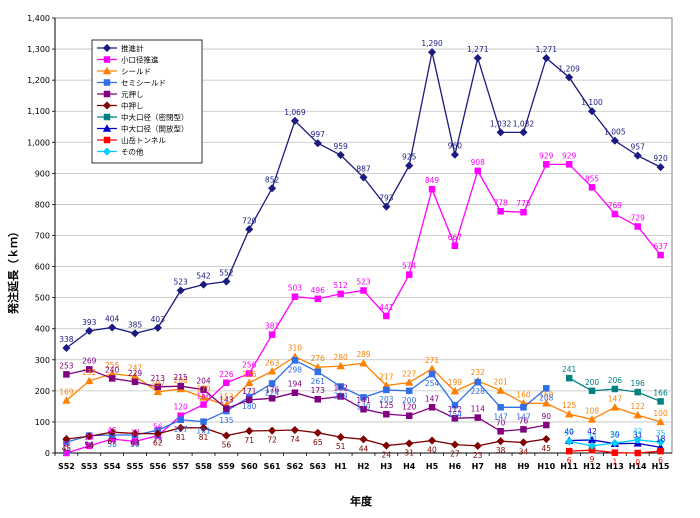  I want to click on y-tick-label: 800, so click(42, 204).